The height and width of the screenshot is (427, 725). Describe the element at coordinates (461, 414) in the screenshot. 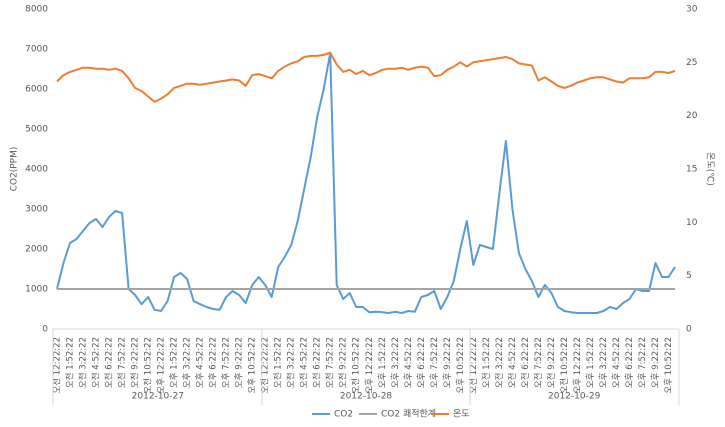

I see `legend-label: 온도` at that location.